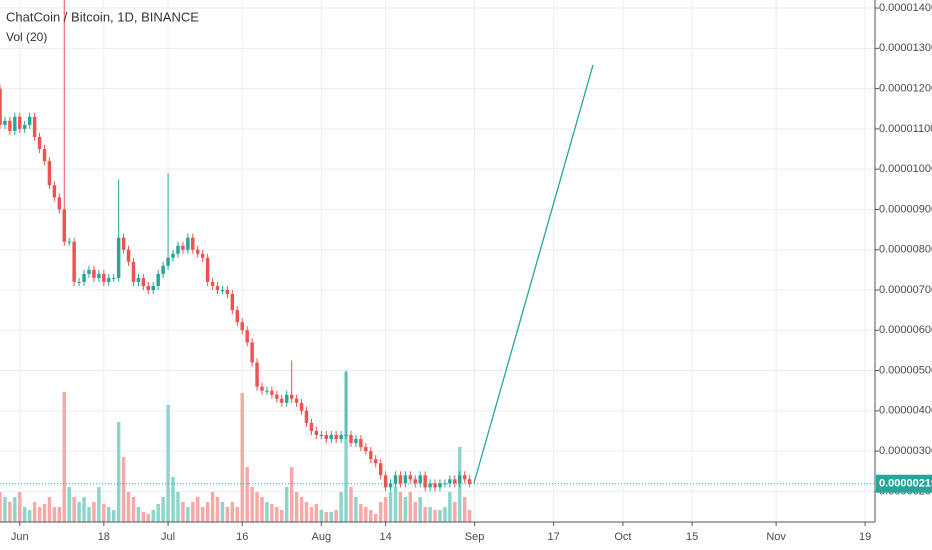  Describe the element at coordinates (622, 537) in the screenshot. I see `x-tick-label: Oct` at that location.